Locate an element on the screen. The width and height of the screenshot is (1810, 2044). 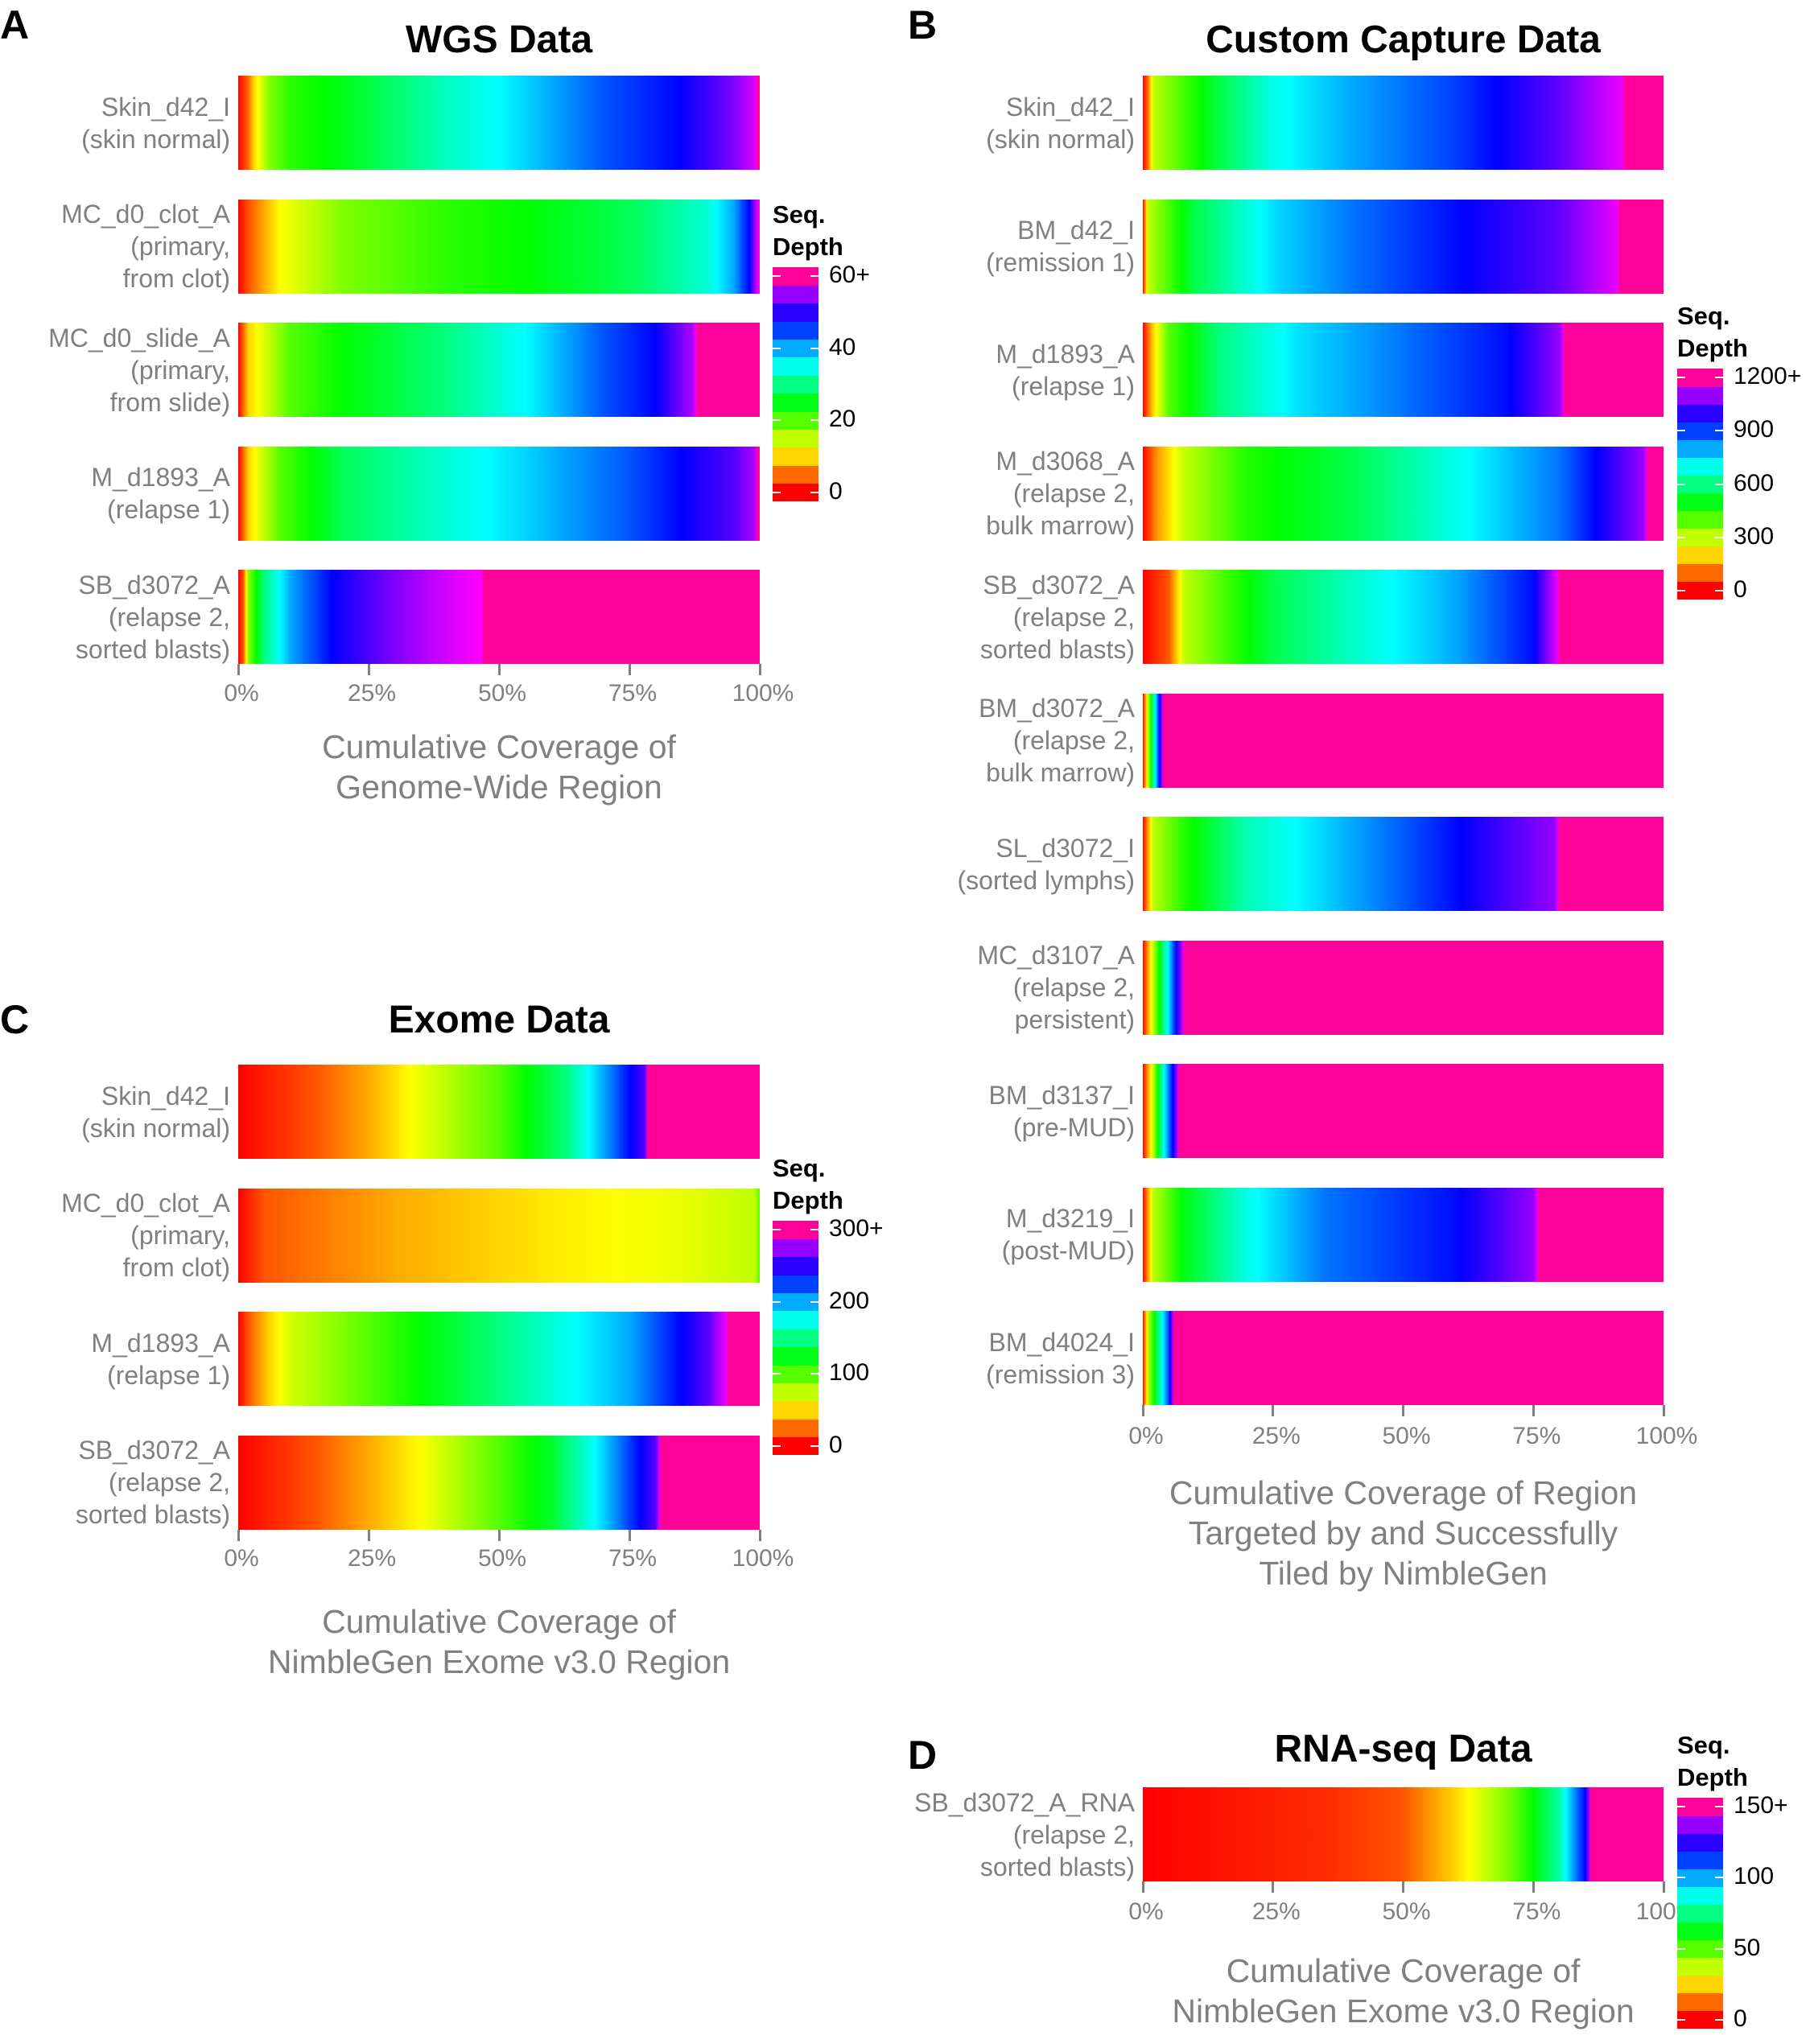
row-label: M_d1893_A (relapse 1) is located at coordinates (160, 1359).